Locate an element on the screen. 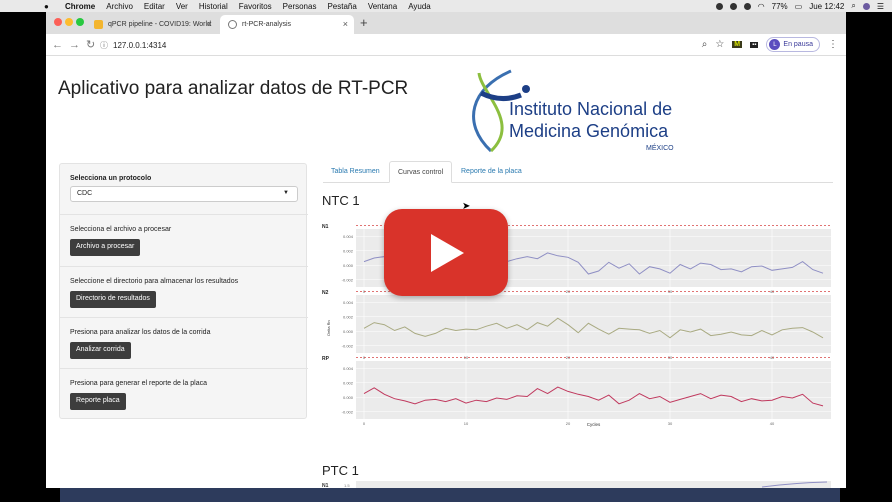 The height and width of the screenshot is (502, 892). report-button: Reporte placa is located at coordinates (98, 401).